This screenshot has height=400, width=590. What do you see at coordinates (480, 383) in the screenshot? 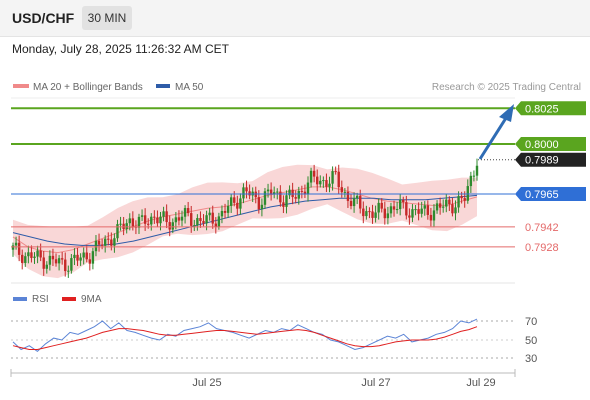
I see `x-tick-jul29: Jul 29` at bounding box center [480, 383].